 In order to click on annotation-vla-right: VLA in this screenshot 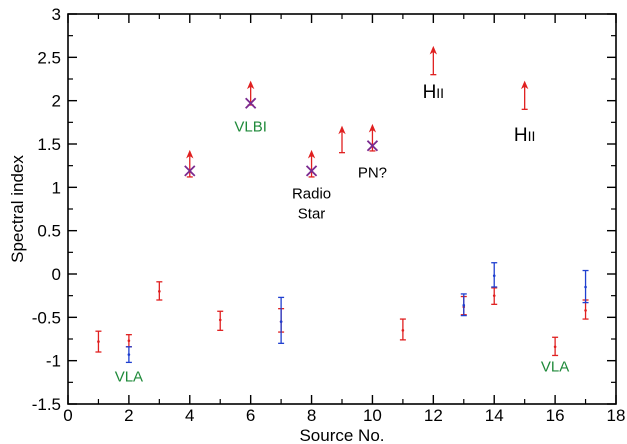, I will do `click(555, 367)`.